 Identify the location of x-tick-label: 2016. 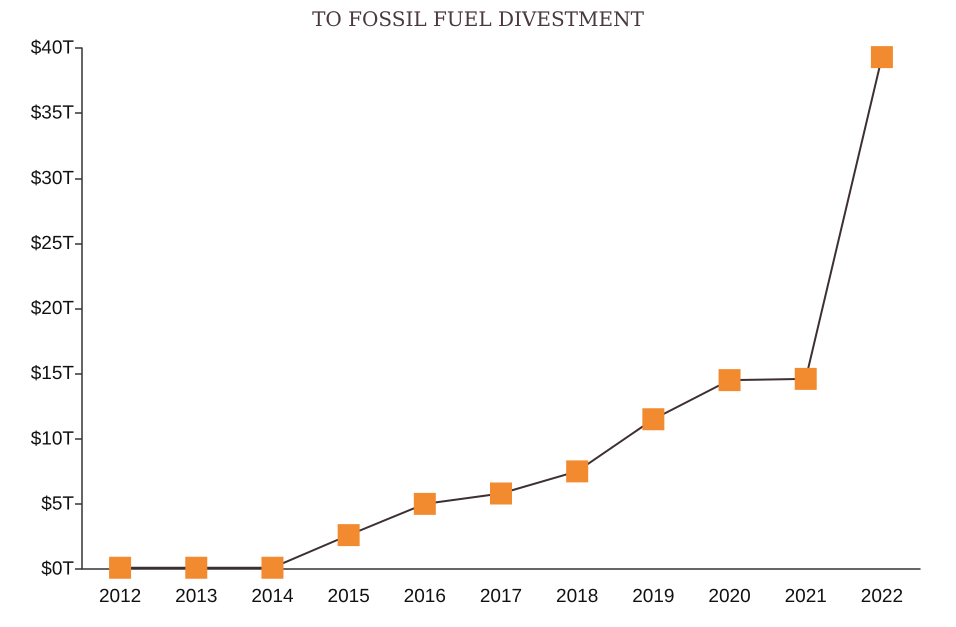
(425, 596).